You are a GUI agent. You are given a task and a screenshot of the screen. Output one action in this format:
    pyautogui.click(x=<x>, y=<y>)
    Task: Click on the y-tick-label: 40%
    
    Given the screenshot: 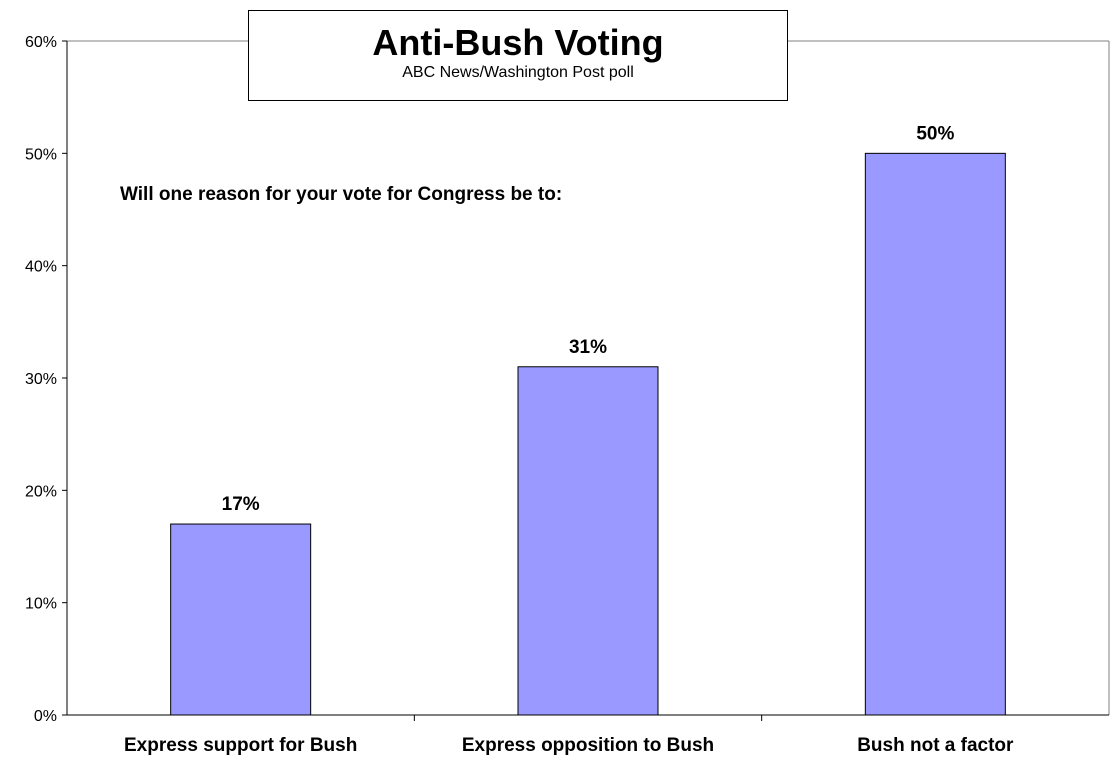 What is the action you would take?
    pyautogui.click(x=41, y=267)
    